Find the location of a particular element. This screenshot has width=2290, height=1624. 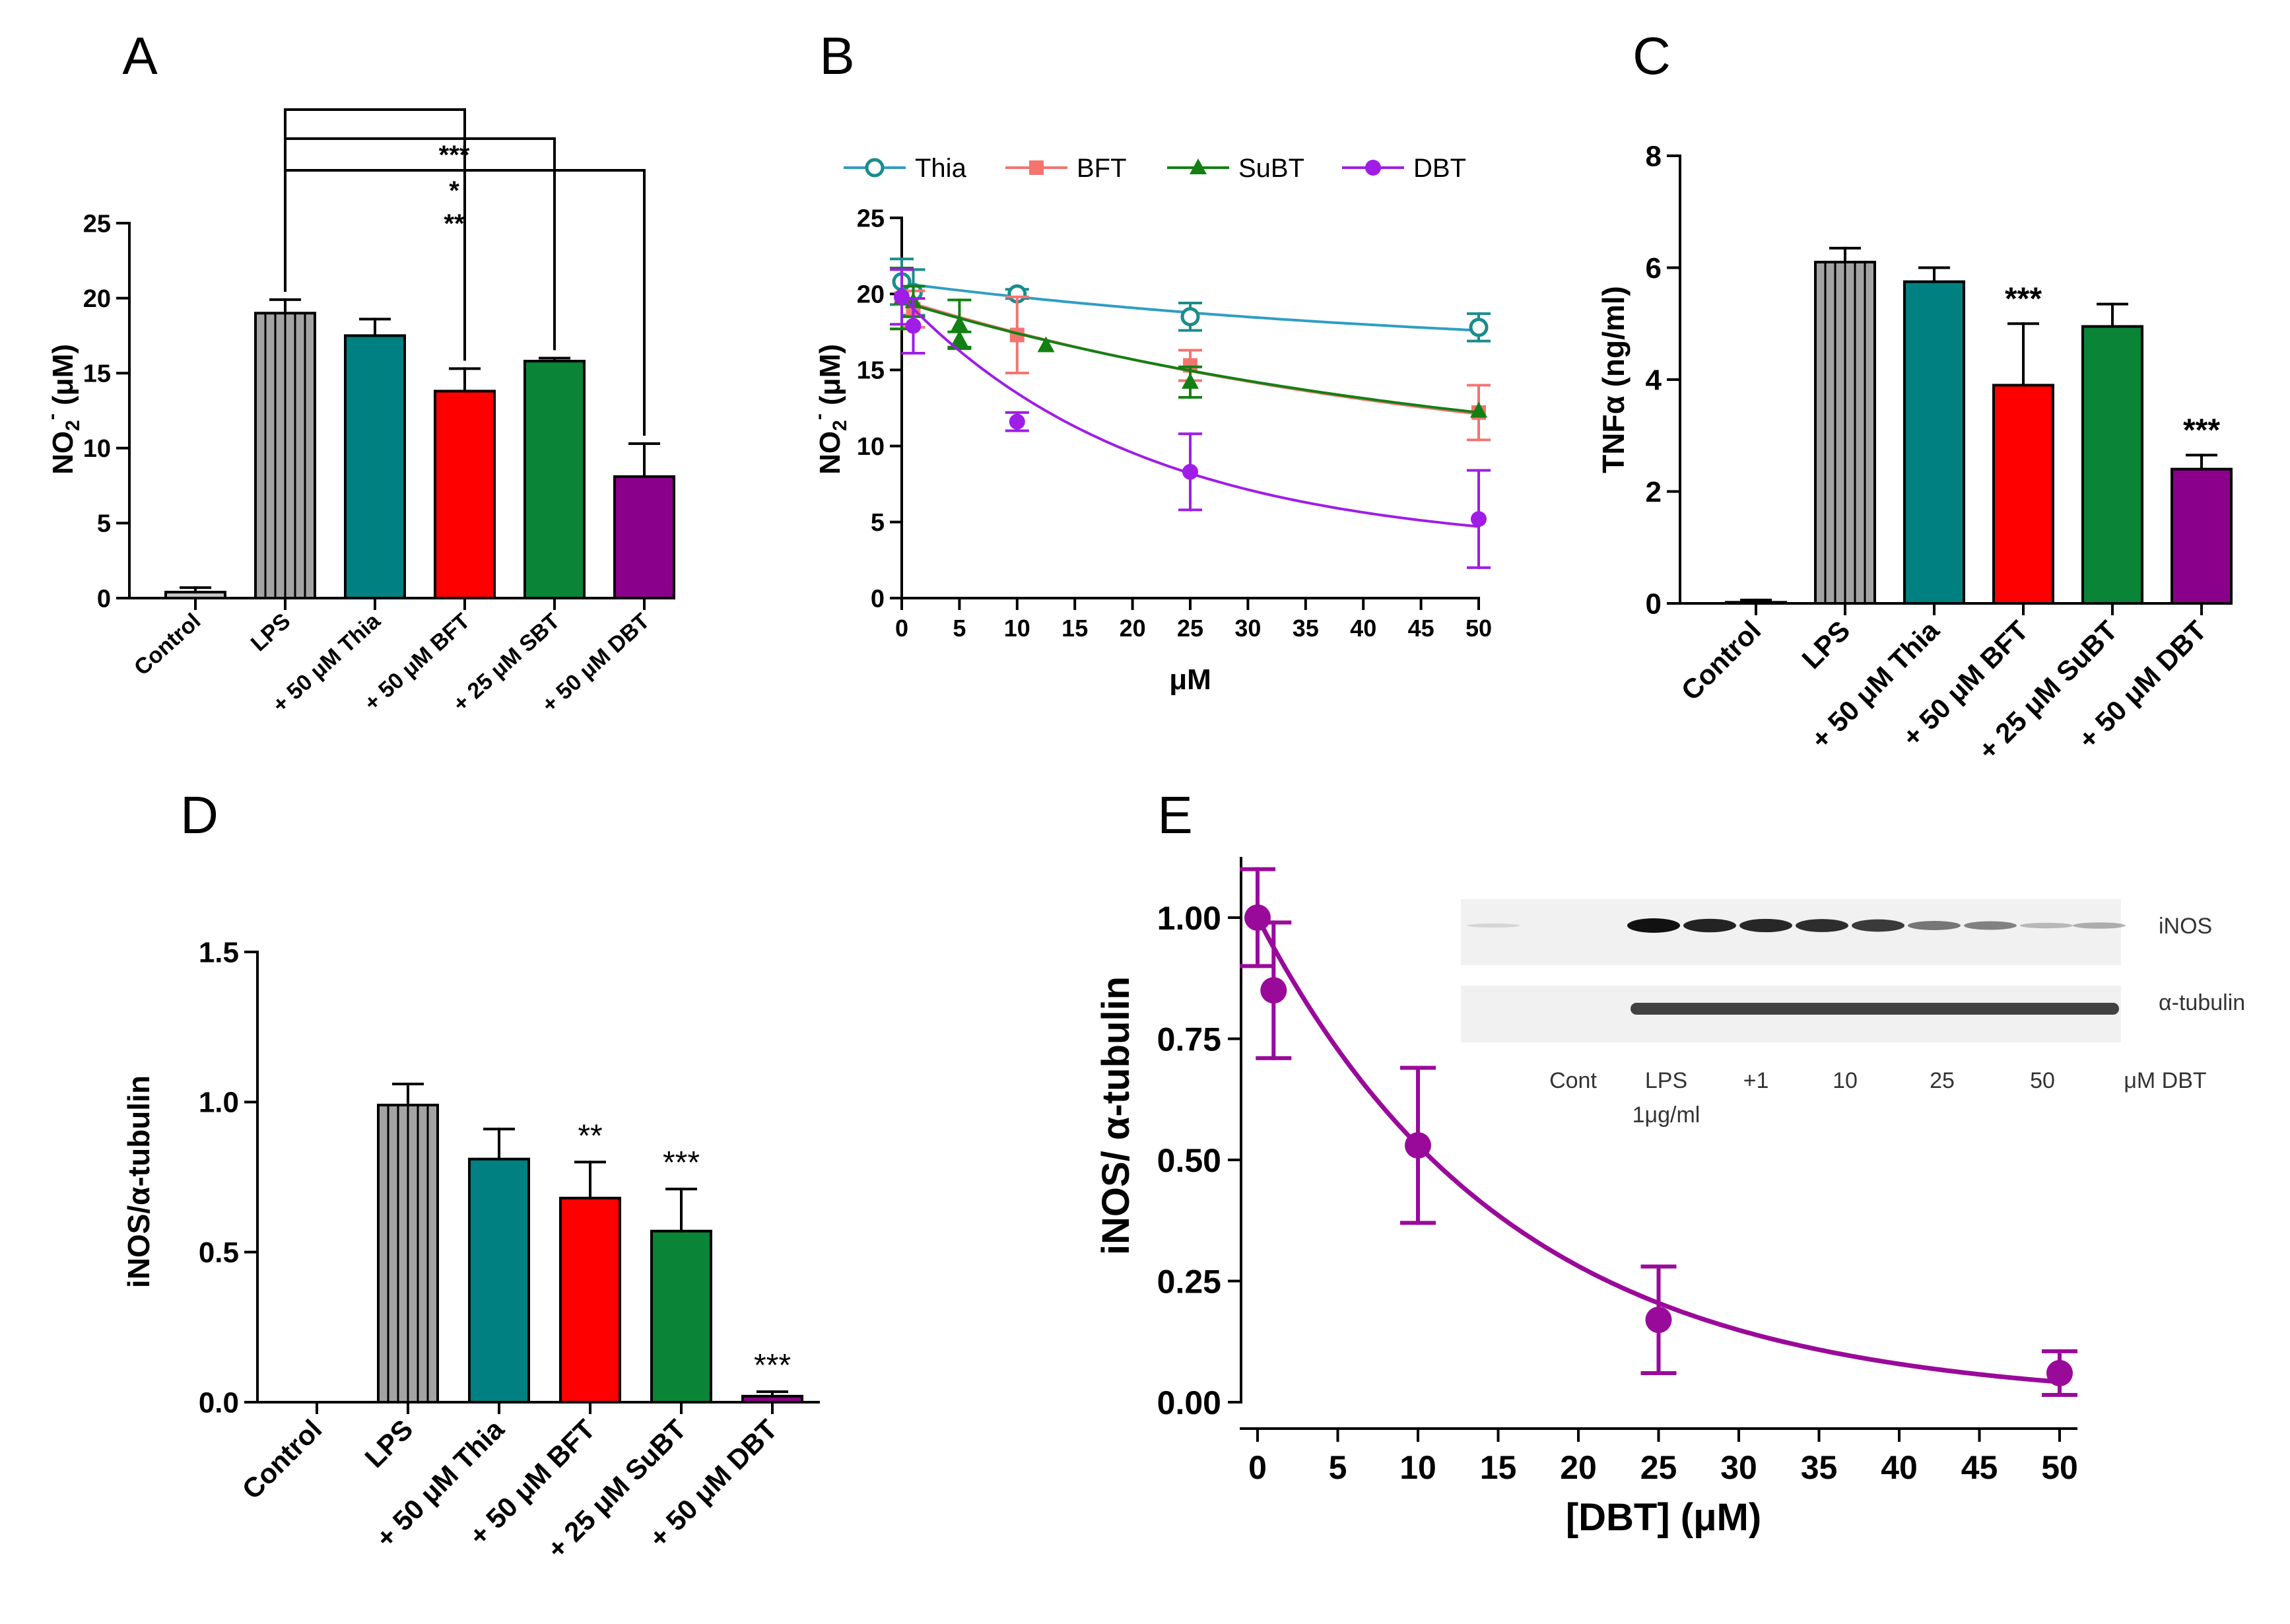

blot-tubulin-band is located at coordinates (1875, 1009).